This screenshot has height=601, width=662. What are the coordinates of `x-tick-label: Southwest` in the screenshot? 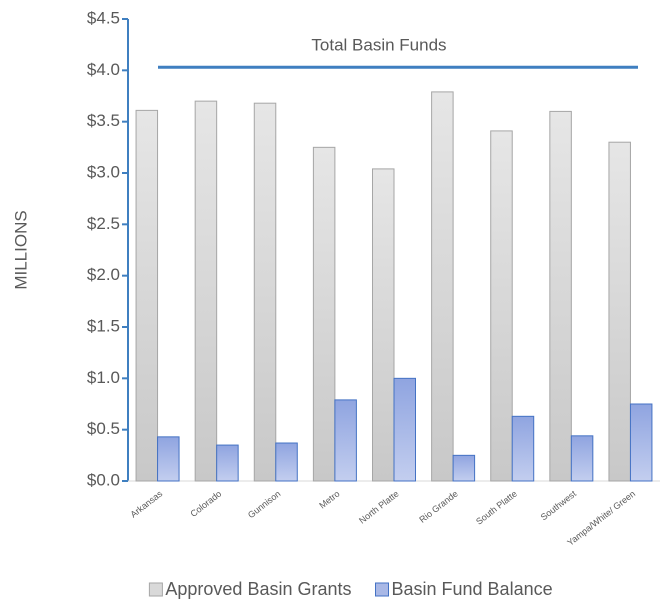 It's located at (559, 505).